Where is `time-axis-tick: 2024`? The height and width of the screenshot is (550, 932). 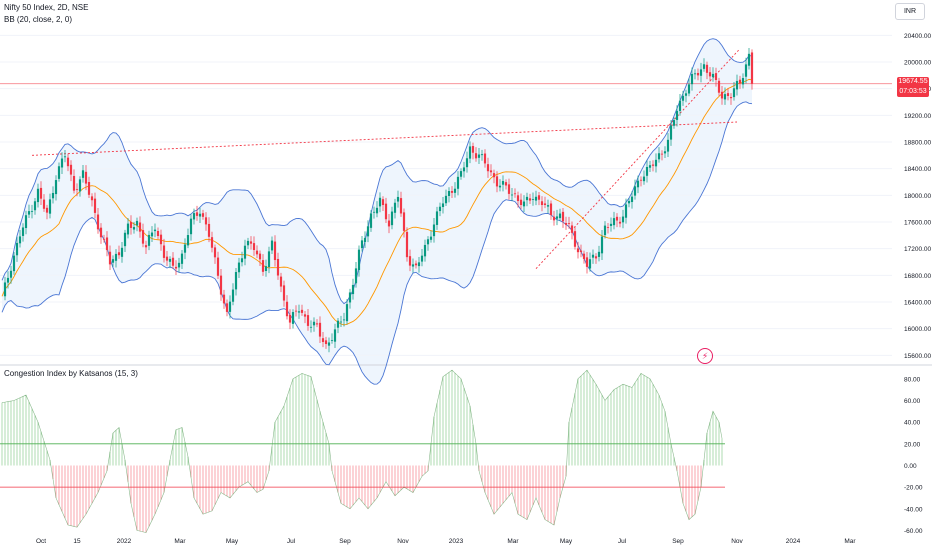
time-axis-tick: 2024 is located at coordinates (793, 541).